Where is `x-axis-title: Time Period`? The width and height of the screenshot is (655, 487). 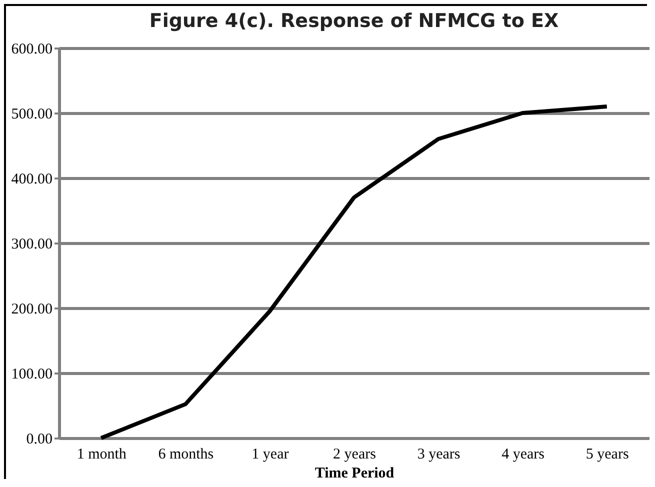 x-axis-title: Time Period is located at coordinates (354, 474).